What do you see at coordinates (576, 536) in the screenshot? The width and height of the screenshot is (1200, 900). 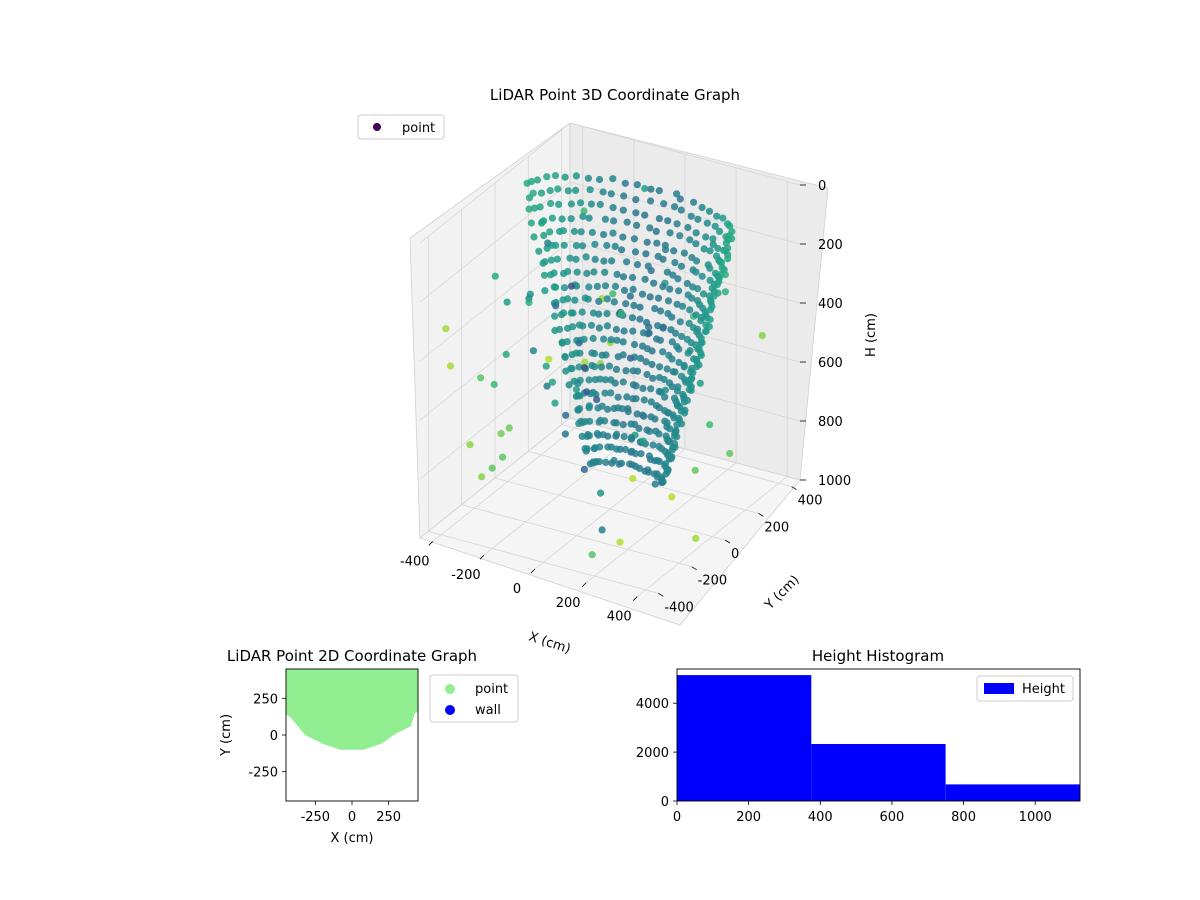 I see `grid-line-y` at bounding box center [576, 536].